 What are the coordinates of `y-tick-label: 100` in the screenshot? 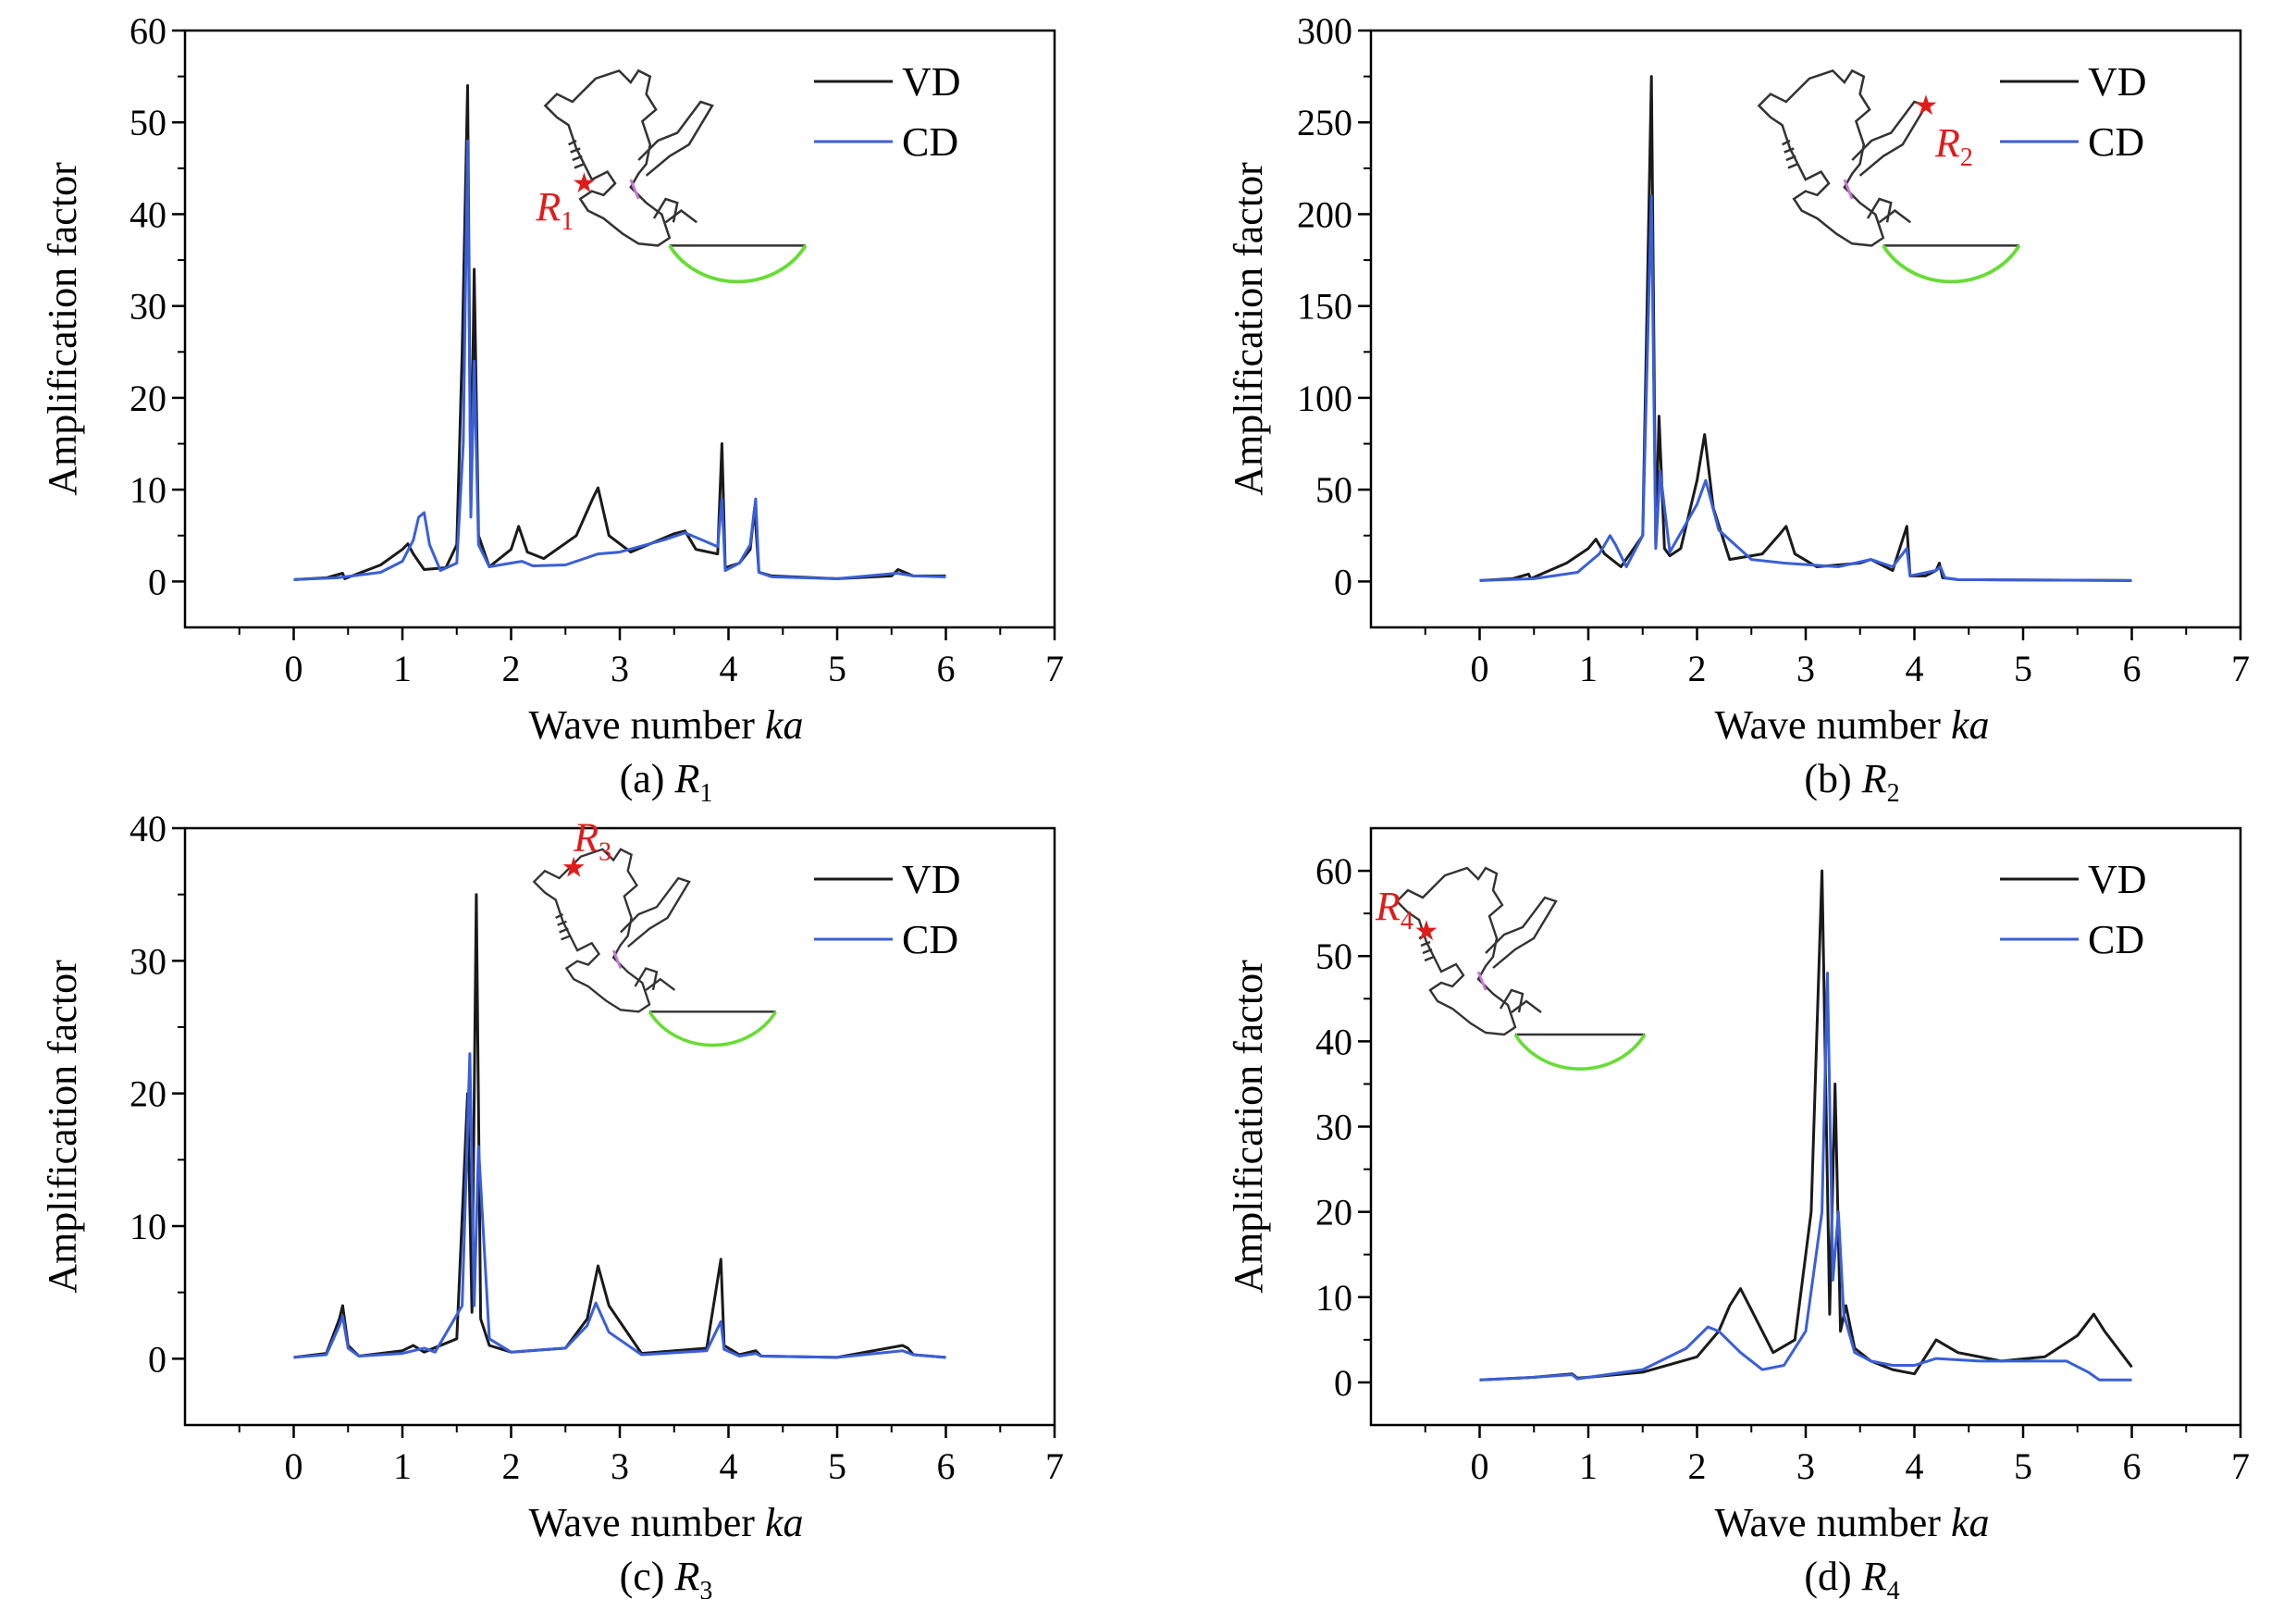 It's located at (1324, 399).